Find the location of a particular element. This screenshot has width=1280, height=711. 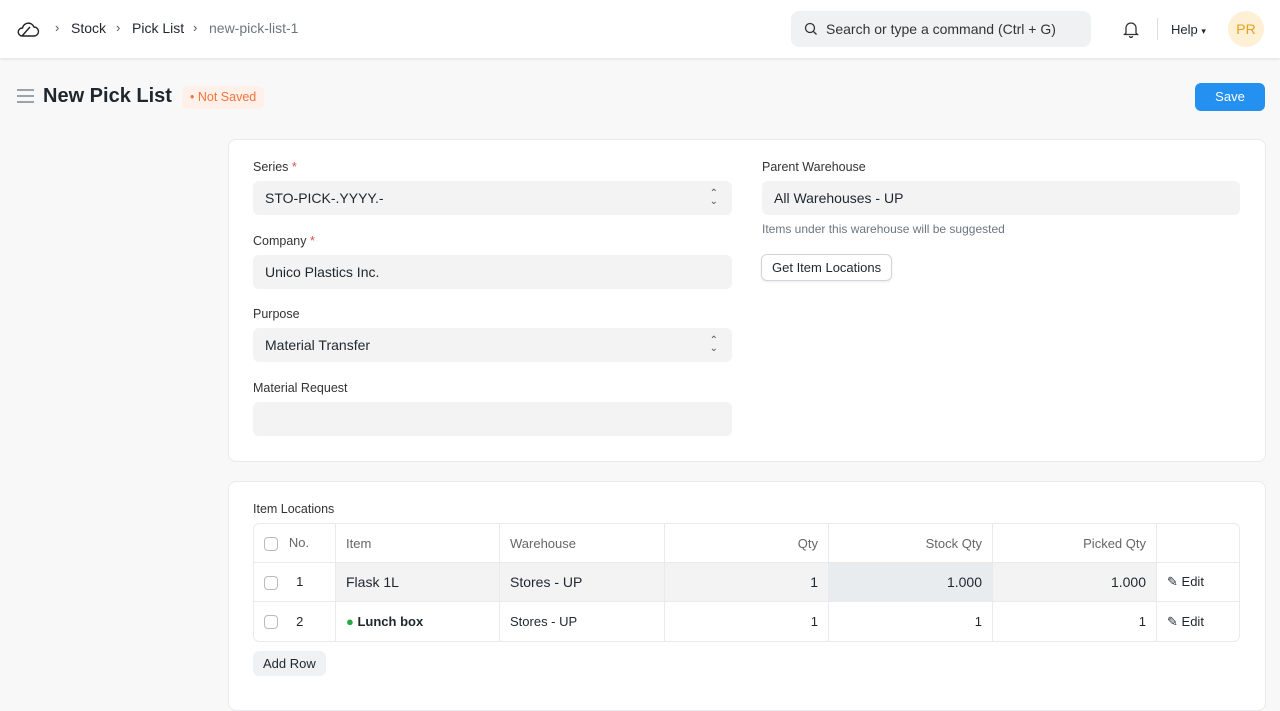

sidebar-toggle-icon is located at coordinates (25, 96).